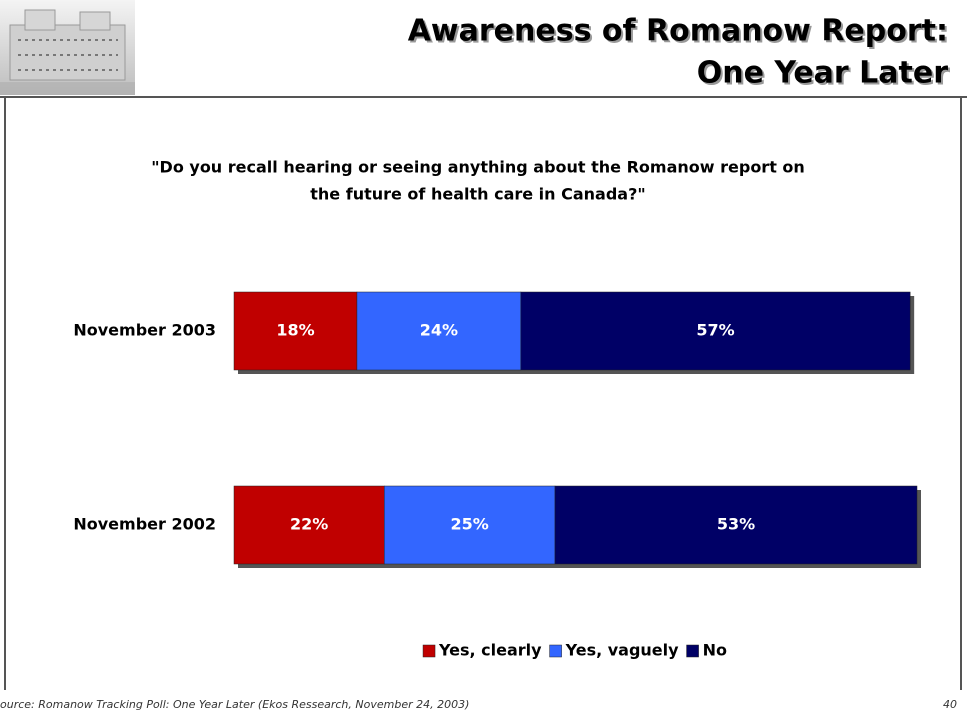  Describe the element at coordinates (144, 524) in the screenshot. I see `category-label: November 2002` at that location.